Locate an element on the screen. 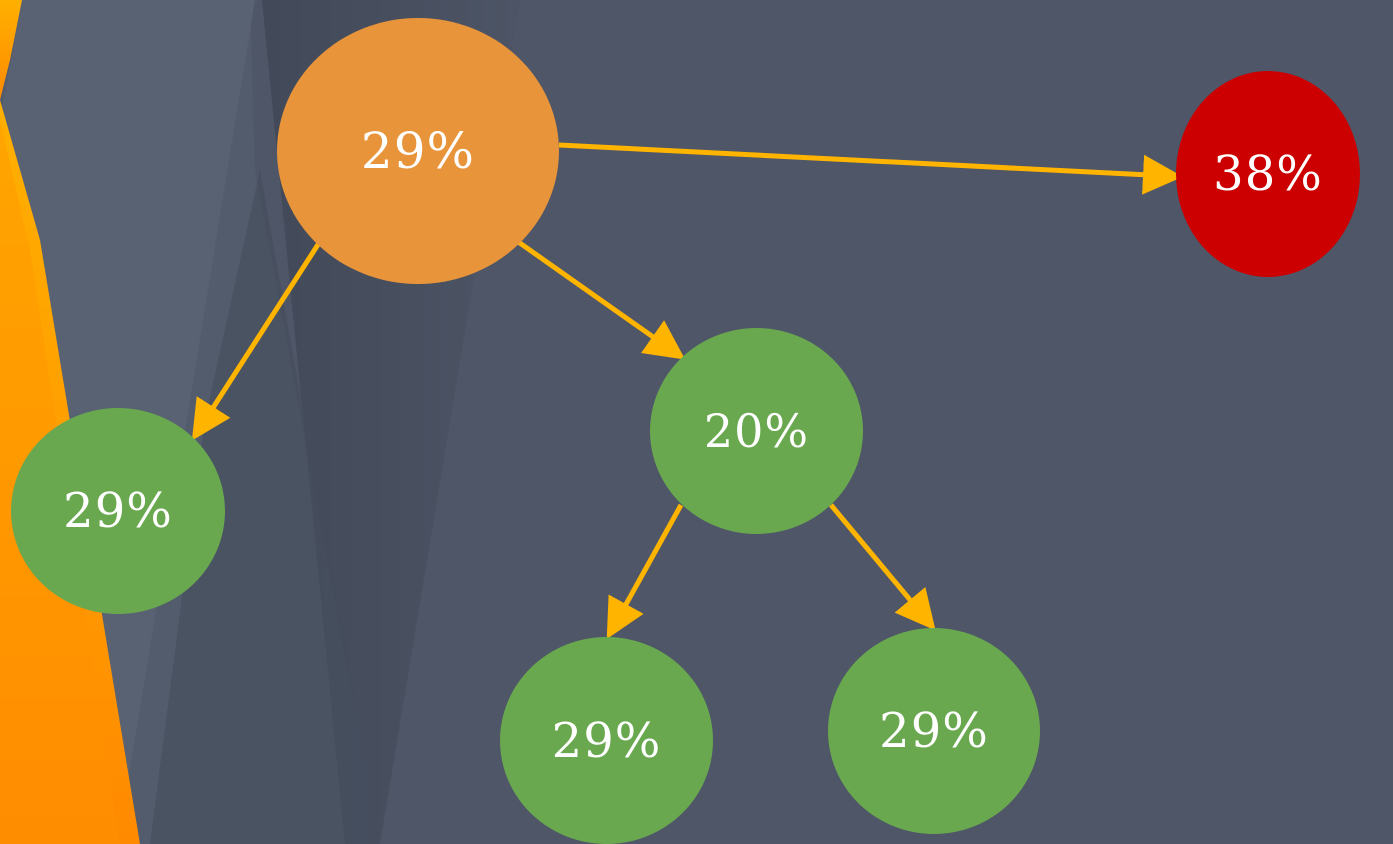 The height and width of the screenshot is (844, 1393). node-bottom-left: 29% is located at coordinates (606, 740).